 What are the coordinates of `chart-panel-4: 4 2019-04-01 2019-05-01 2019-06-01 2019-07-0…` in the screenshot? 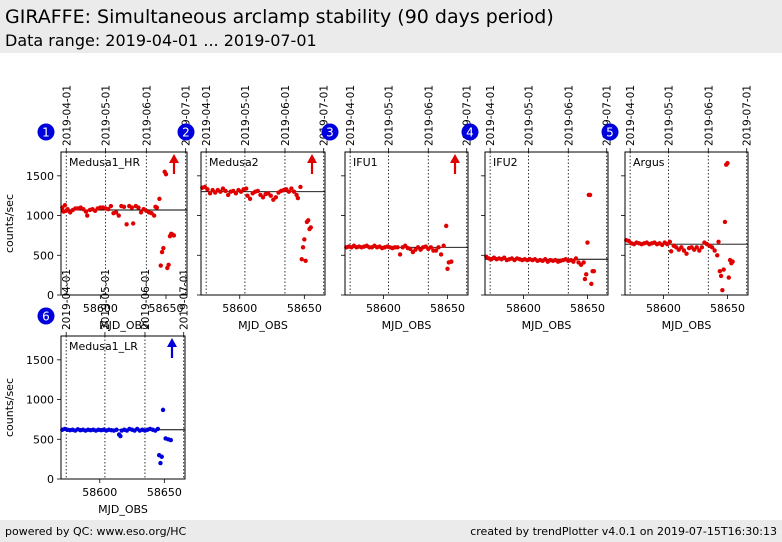 It's located at (537, 208).